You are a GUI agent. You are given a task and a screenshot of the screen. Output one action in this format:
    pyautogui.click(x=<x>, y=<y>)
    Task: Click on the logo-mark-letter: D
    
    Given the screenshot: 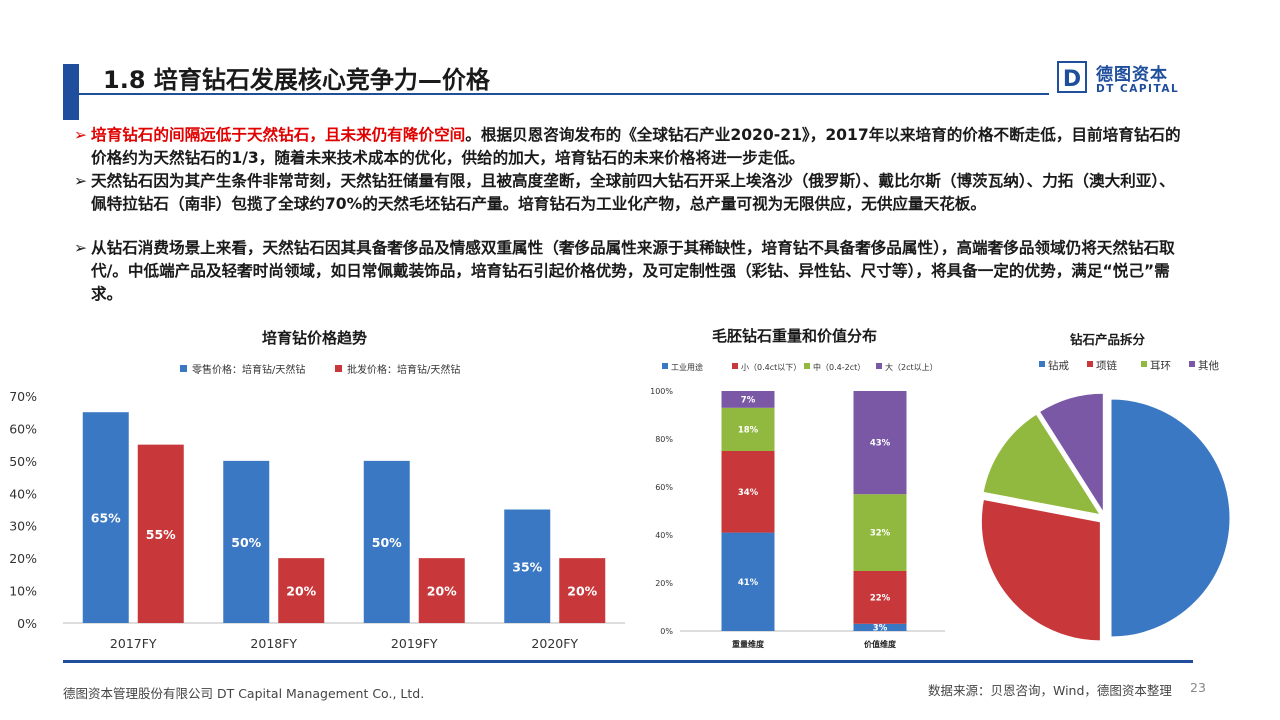 What is the action you would take?
    pyautogui.click(x=1072, y=79)
    